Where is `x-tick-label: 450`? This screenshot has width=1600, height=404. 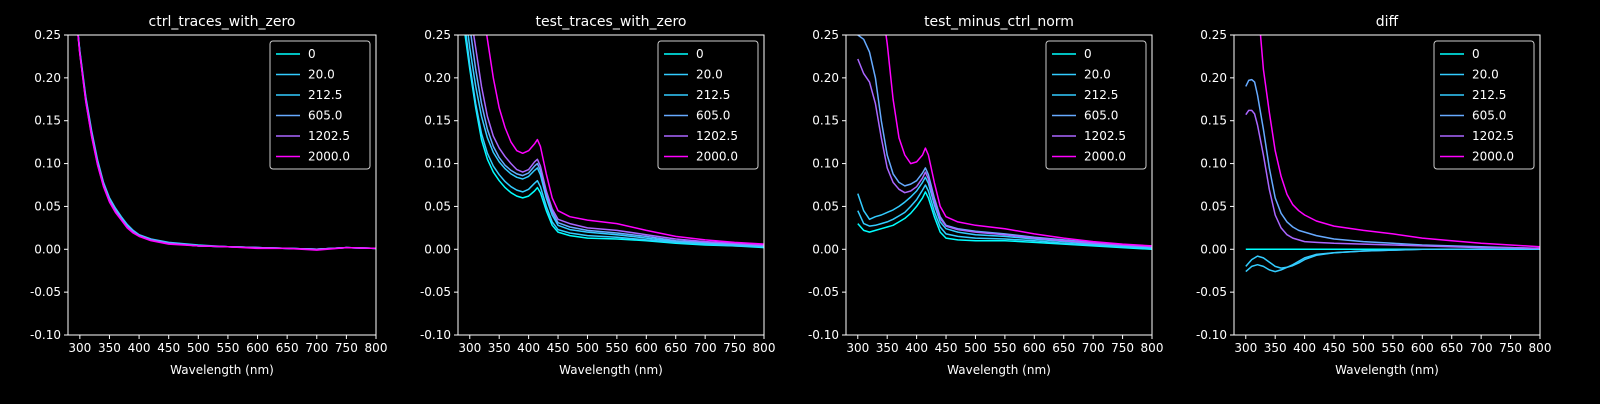
x-tick-label: 450 is located at coordinates (168, 348).